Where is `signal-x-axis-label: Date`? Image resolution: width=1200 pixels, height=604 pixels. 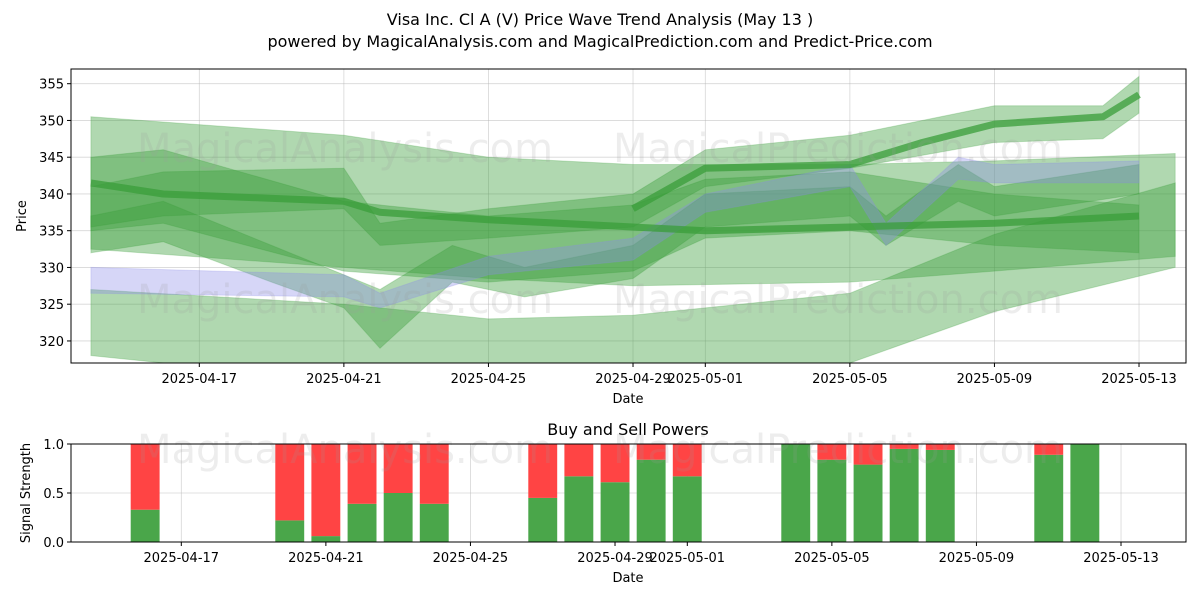 signal-x-axis-label: Date is located at coordinates (627, 578).